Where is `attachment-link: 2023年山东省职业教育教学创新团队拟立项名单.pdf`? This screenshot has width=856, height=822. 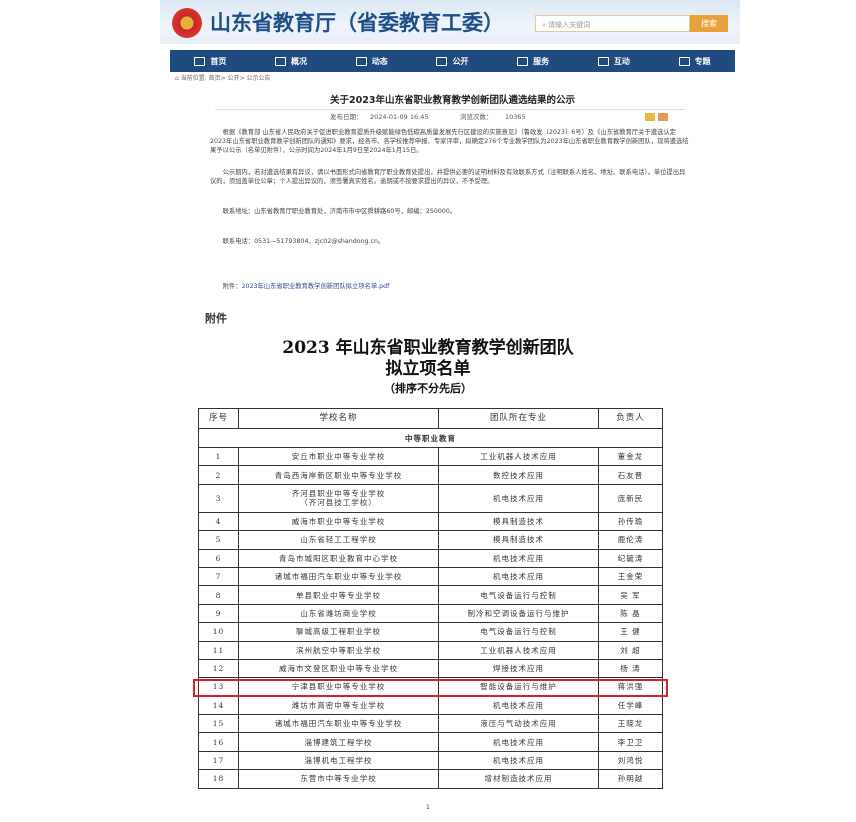
attachment-link: 2023年山东省职业教育教学创新团队拟立项名单.pdf is located at coordinates (315, 286).